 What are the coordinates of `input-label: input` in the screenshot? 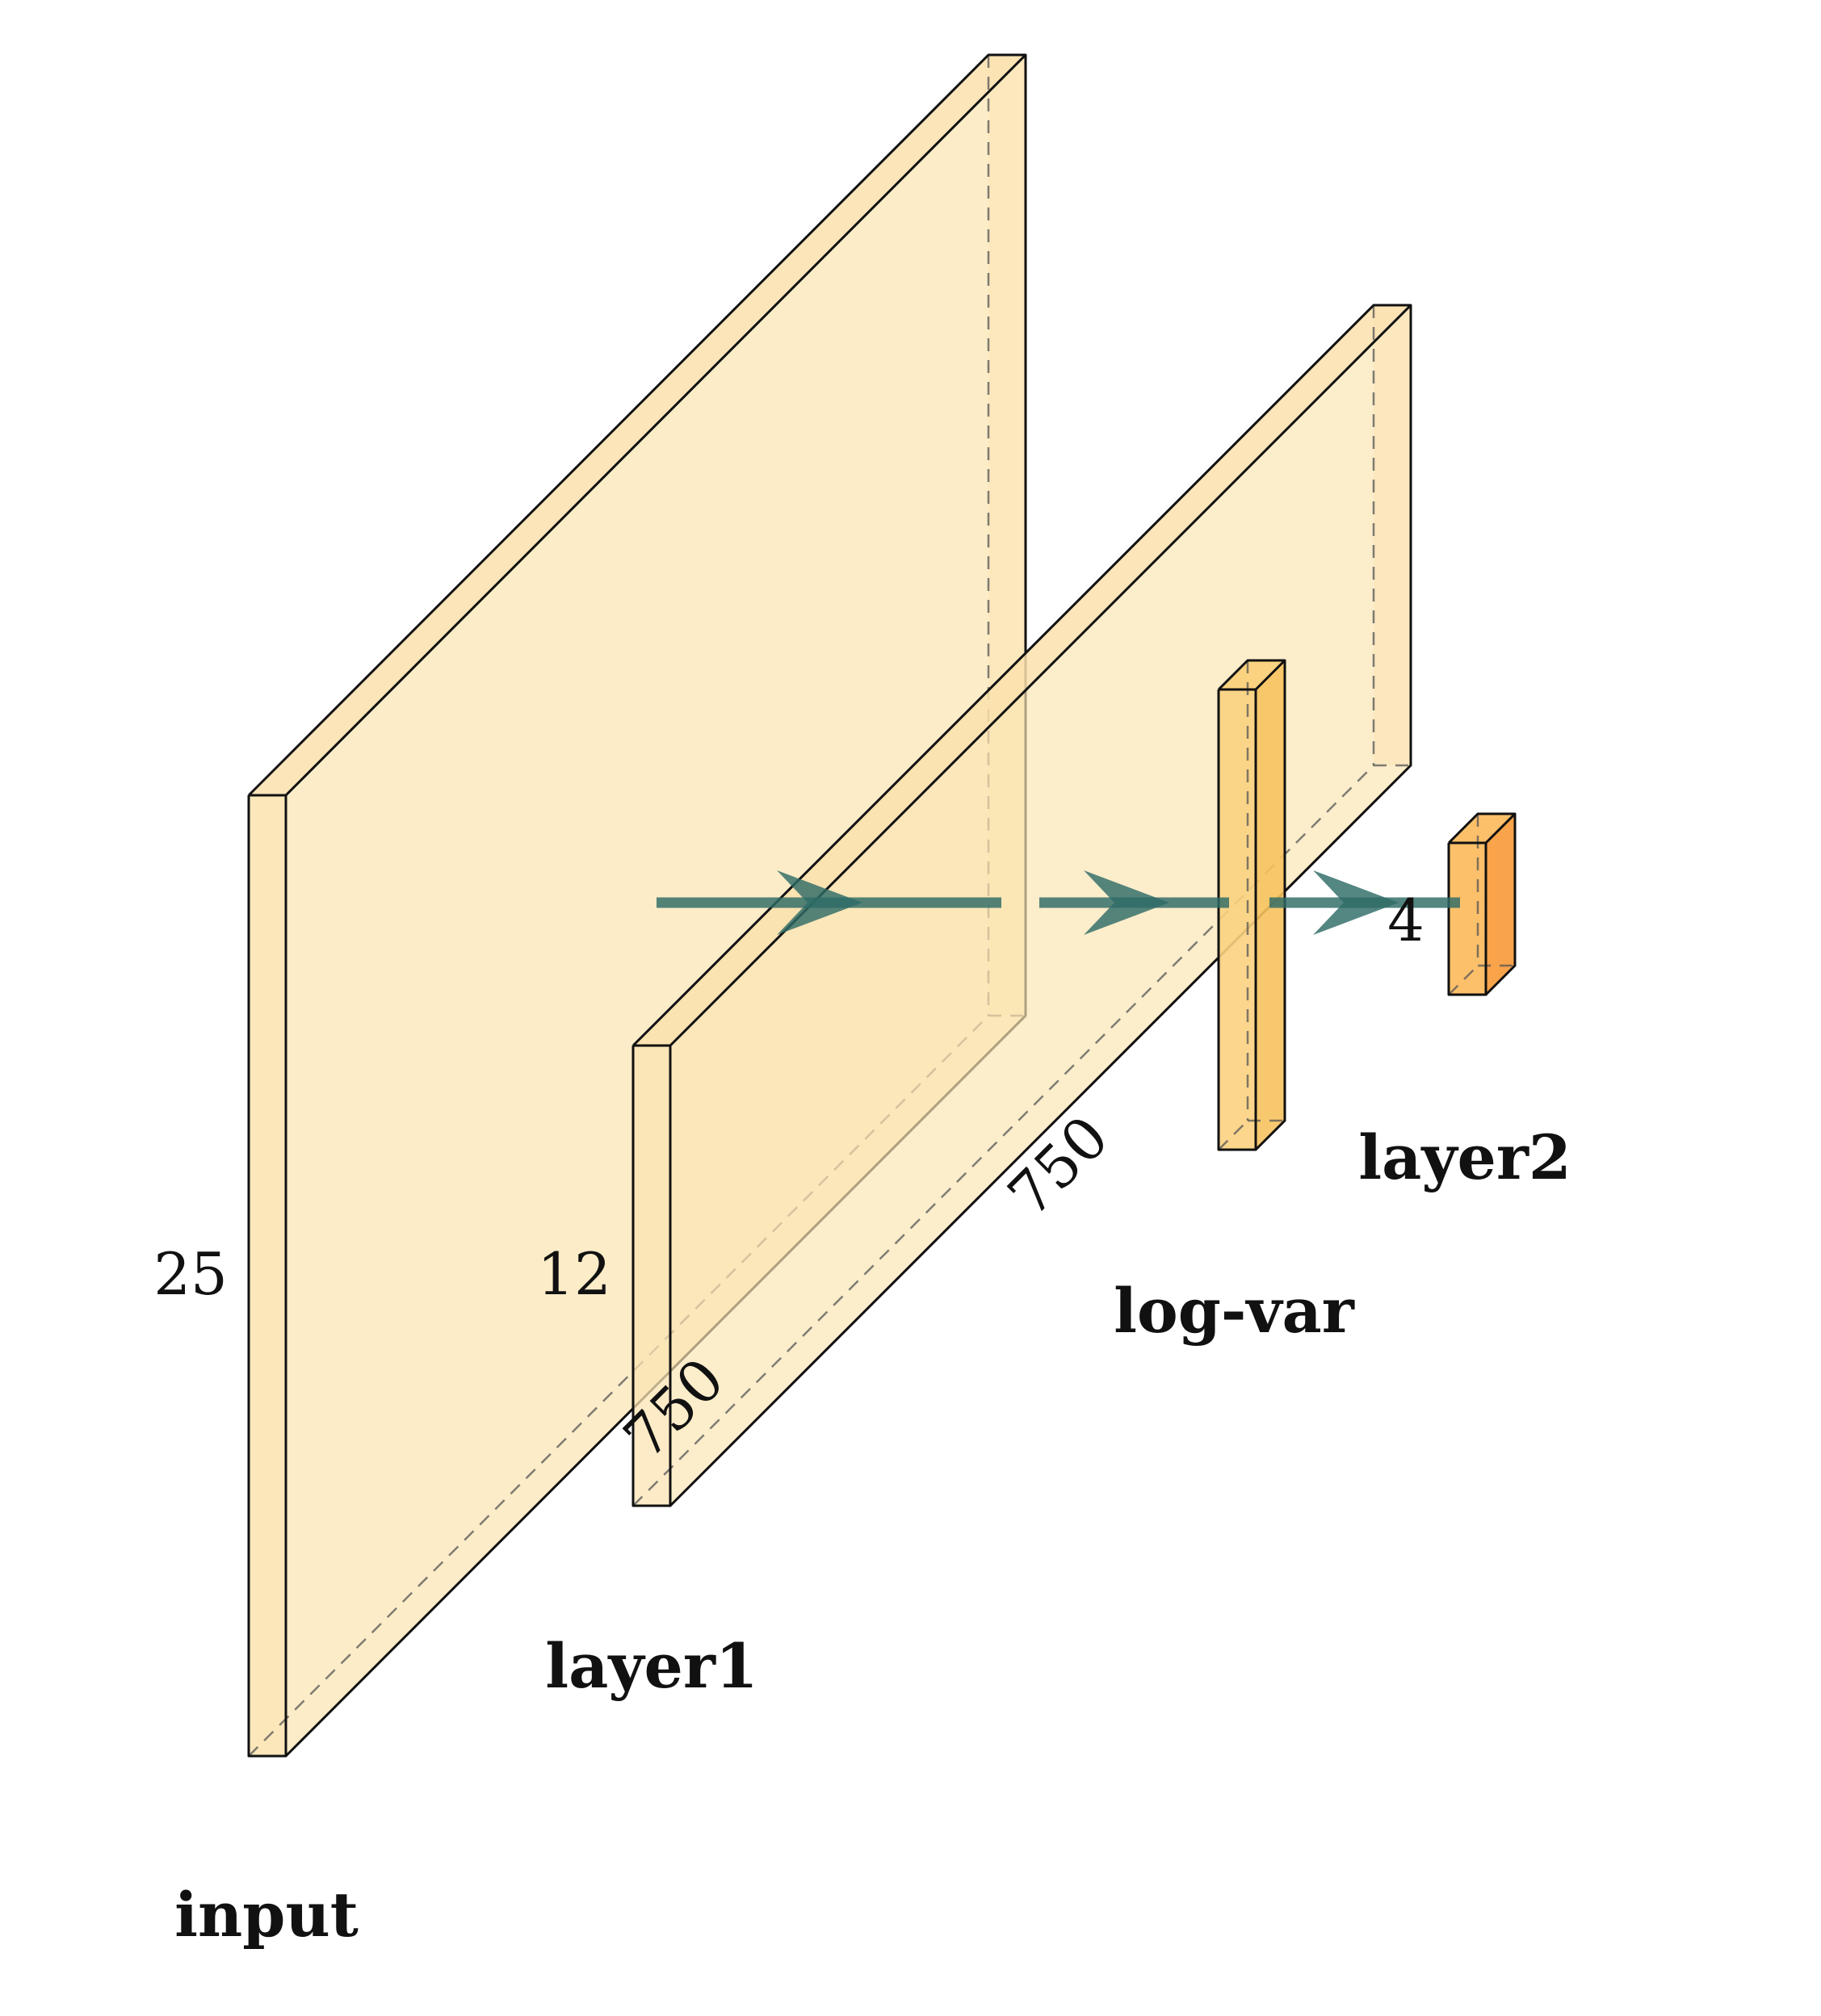 It's located at (266, 1915).